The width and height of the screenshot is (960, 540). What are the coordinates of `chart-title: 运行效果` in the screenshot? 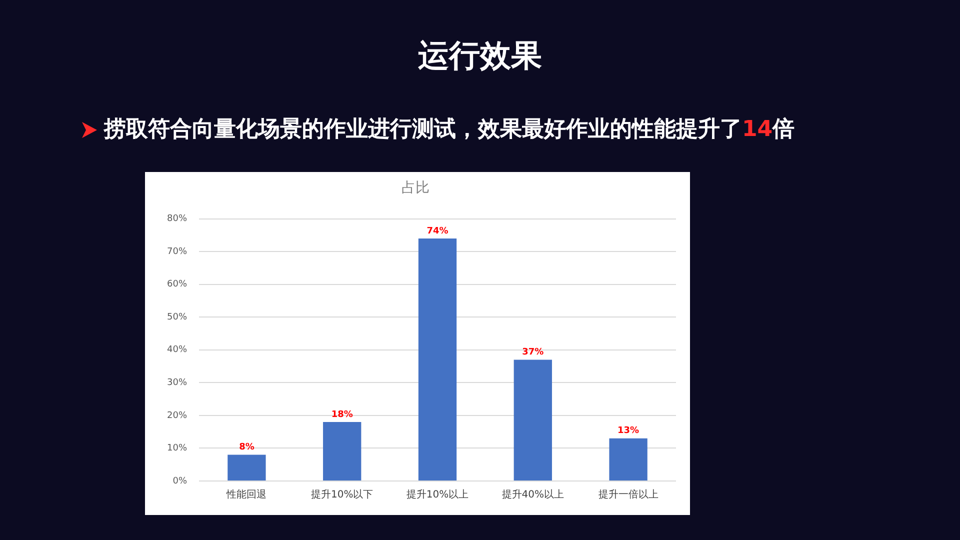 It's located at (480, 56).